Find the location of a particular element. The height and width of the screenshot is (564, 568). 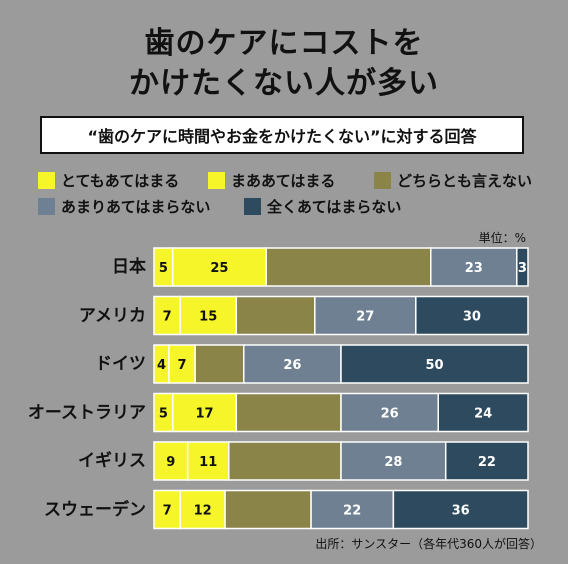

chart-title-line2: かけたくない人が多い is located at coordinates (284, 83).